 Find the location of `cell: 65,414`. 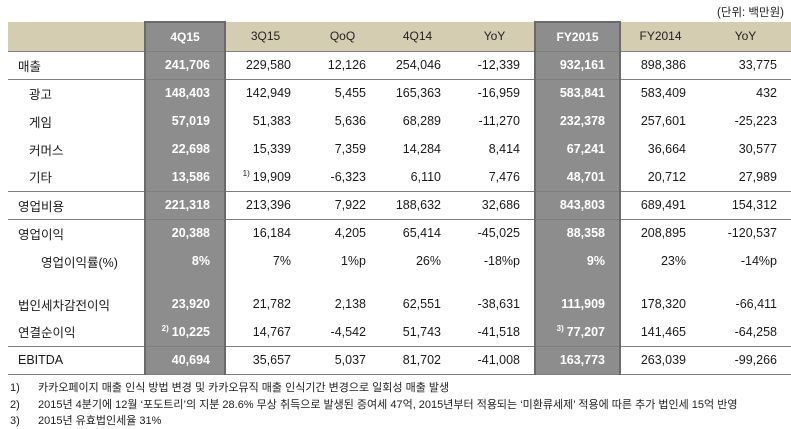

cell: 65,414 is located at coordinates (421, 233).